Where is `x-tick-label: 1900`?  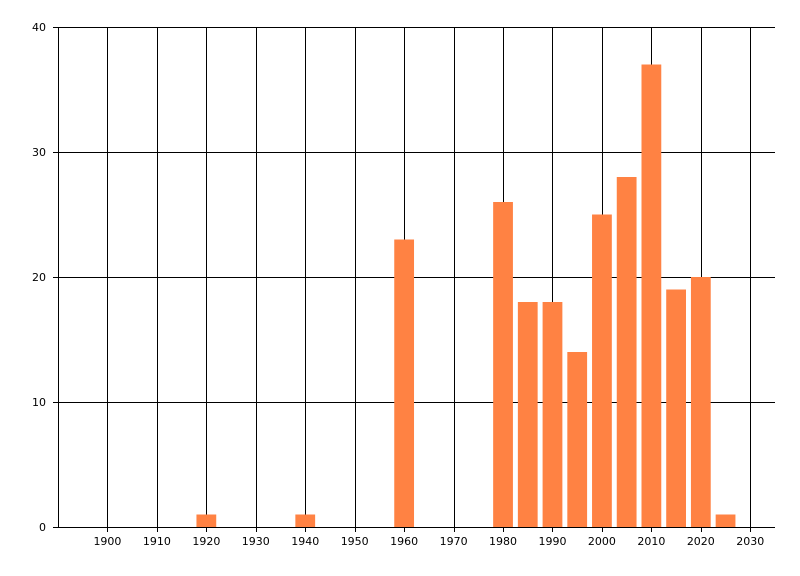 x-tick-label: 1900 is located at coordinates (107, 541).